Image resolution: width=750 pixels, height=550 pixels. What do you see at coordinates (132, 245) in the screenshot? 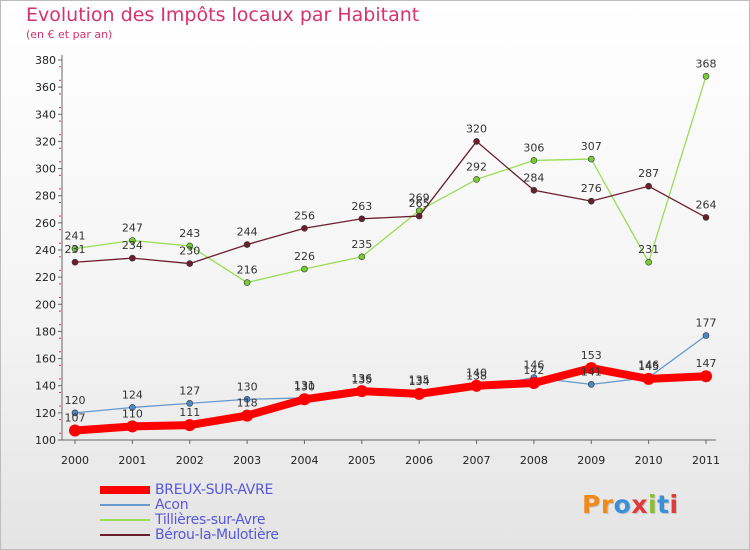
I see `data-label: 234` at bounding box center [132, 245].